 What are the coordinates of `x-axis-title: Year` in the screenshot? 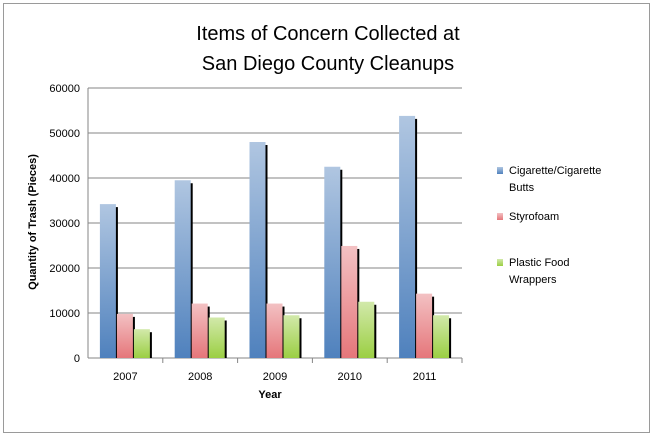 It's located at (270, 395).